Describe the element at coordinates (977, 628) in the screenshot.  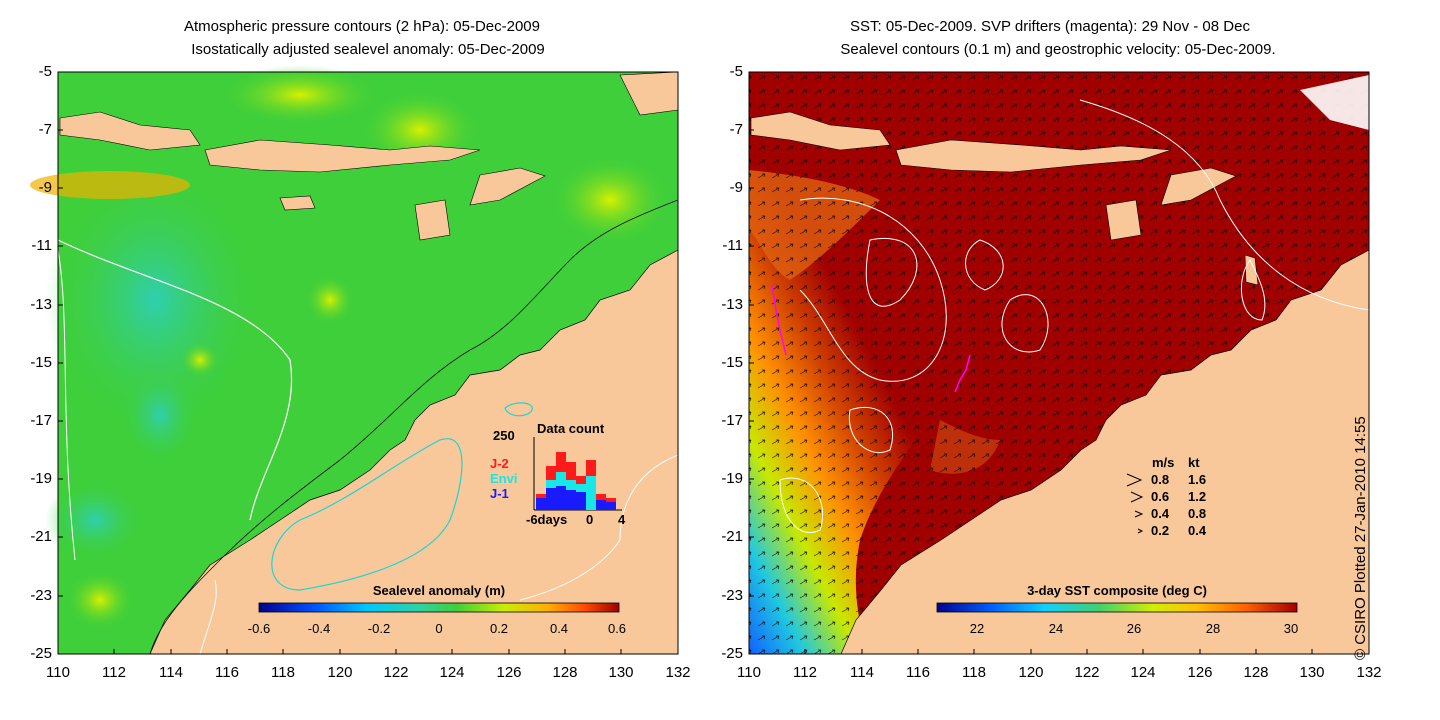
I see `sst-colorbar-tick: 22` at that location.